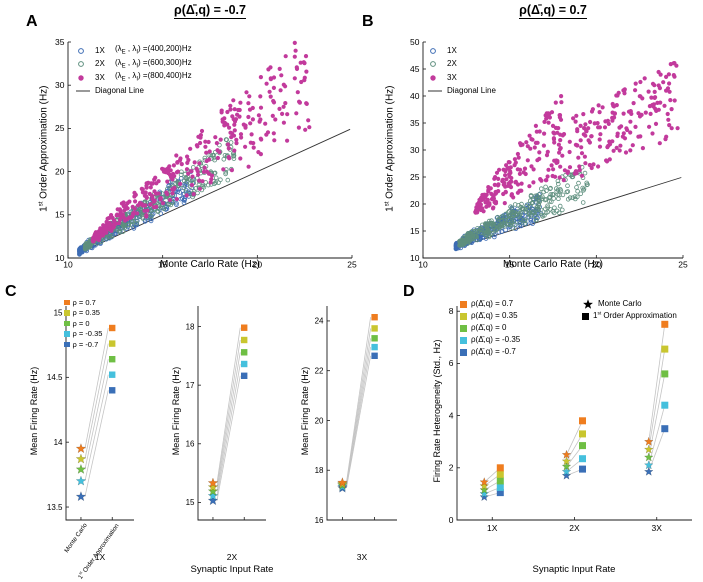 The width and height of the screenshot is (703, 582). Describe the element at coordinates (433, 78) in the screenshot. I see `filled-circle-marker` at that location.